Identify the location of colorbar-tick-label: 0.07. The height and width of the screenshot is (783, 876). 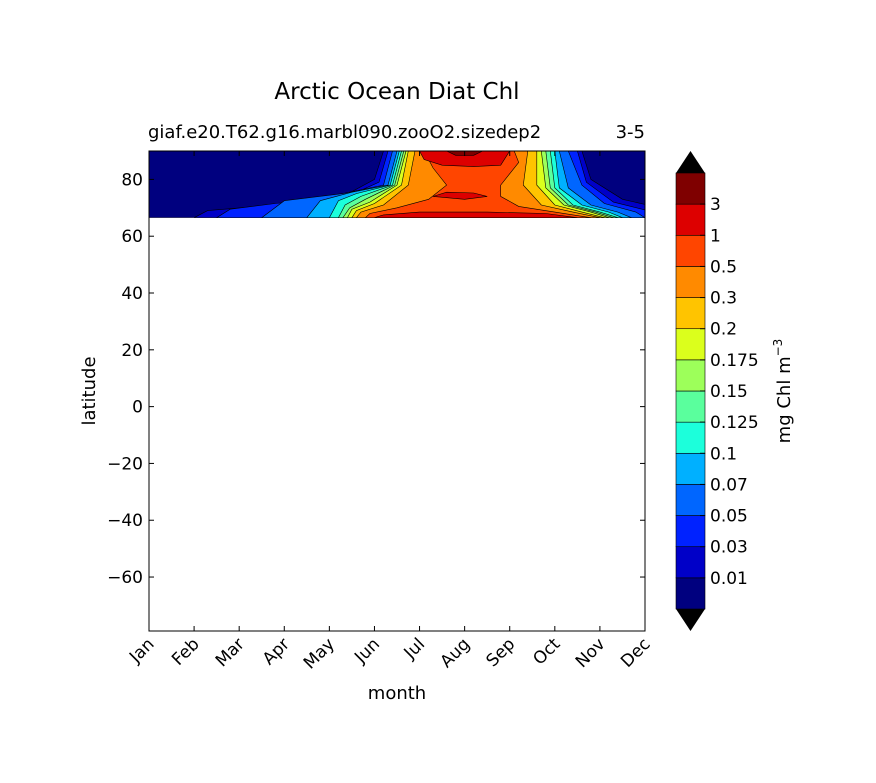
(729, 485).